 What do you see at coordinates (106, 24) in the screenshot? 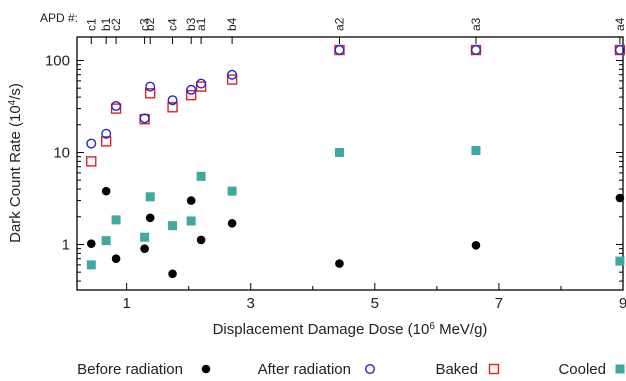
I see `top-tick-label-b1: b1` at bounding box center [106, 24].